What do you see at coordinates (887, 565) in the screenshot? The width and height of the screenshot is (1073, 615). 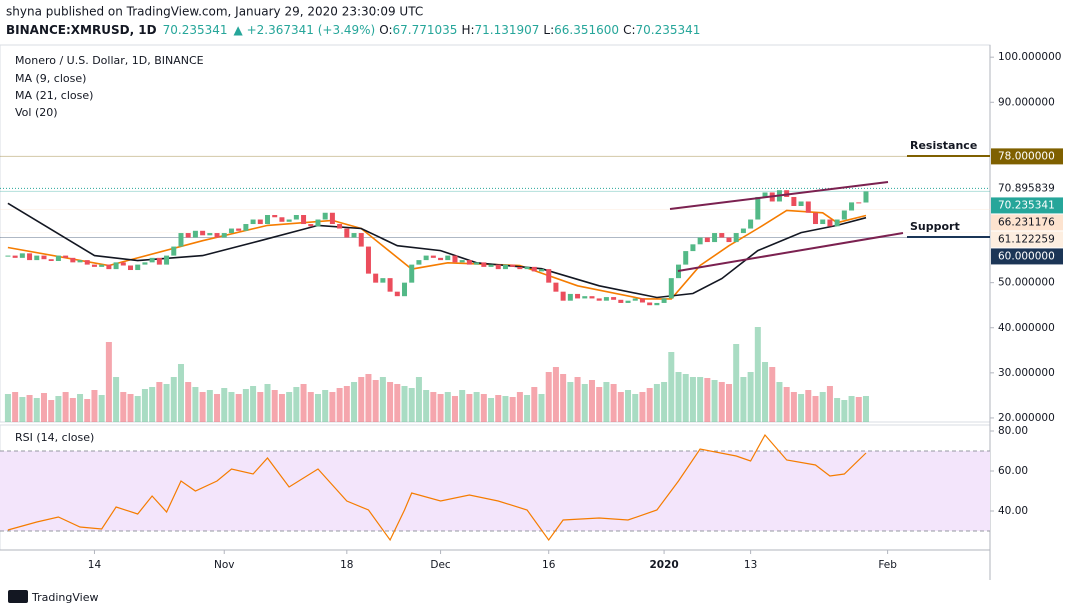 I see `x-tick-label: Feb` at bounding box center [887, 565].